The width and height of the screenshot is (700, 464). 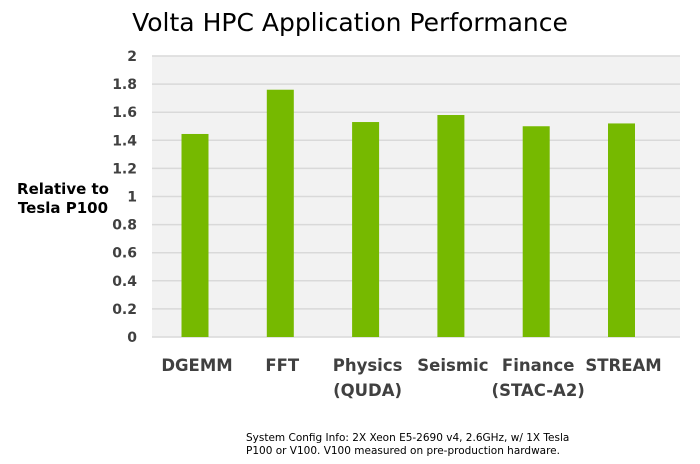 What do you see at coordinates (195, 235) in the screenshot?
I see `bar-dgemm` at bounding box center [195, 235].